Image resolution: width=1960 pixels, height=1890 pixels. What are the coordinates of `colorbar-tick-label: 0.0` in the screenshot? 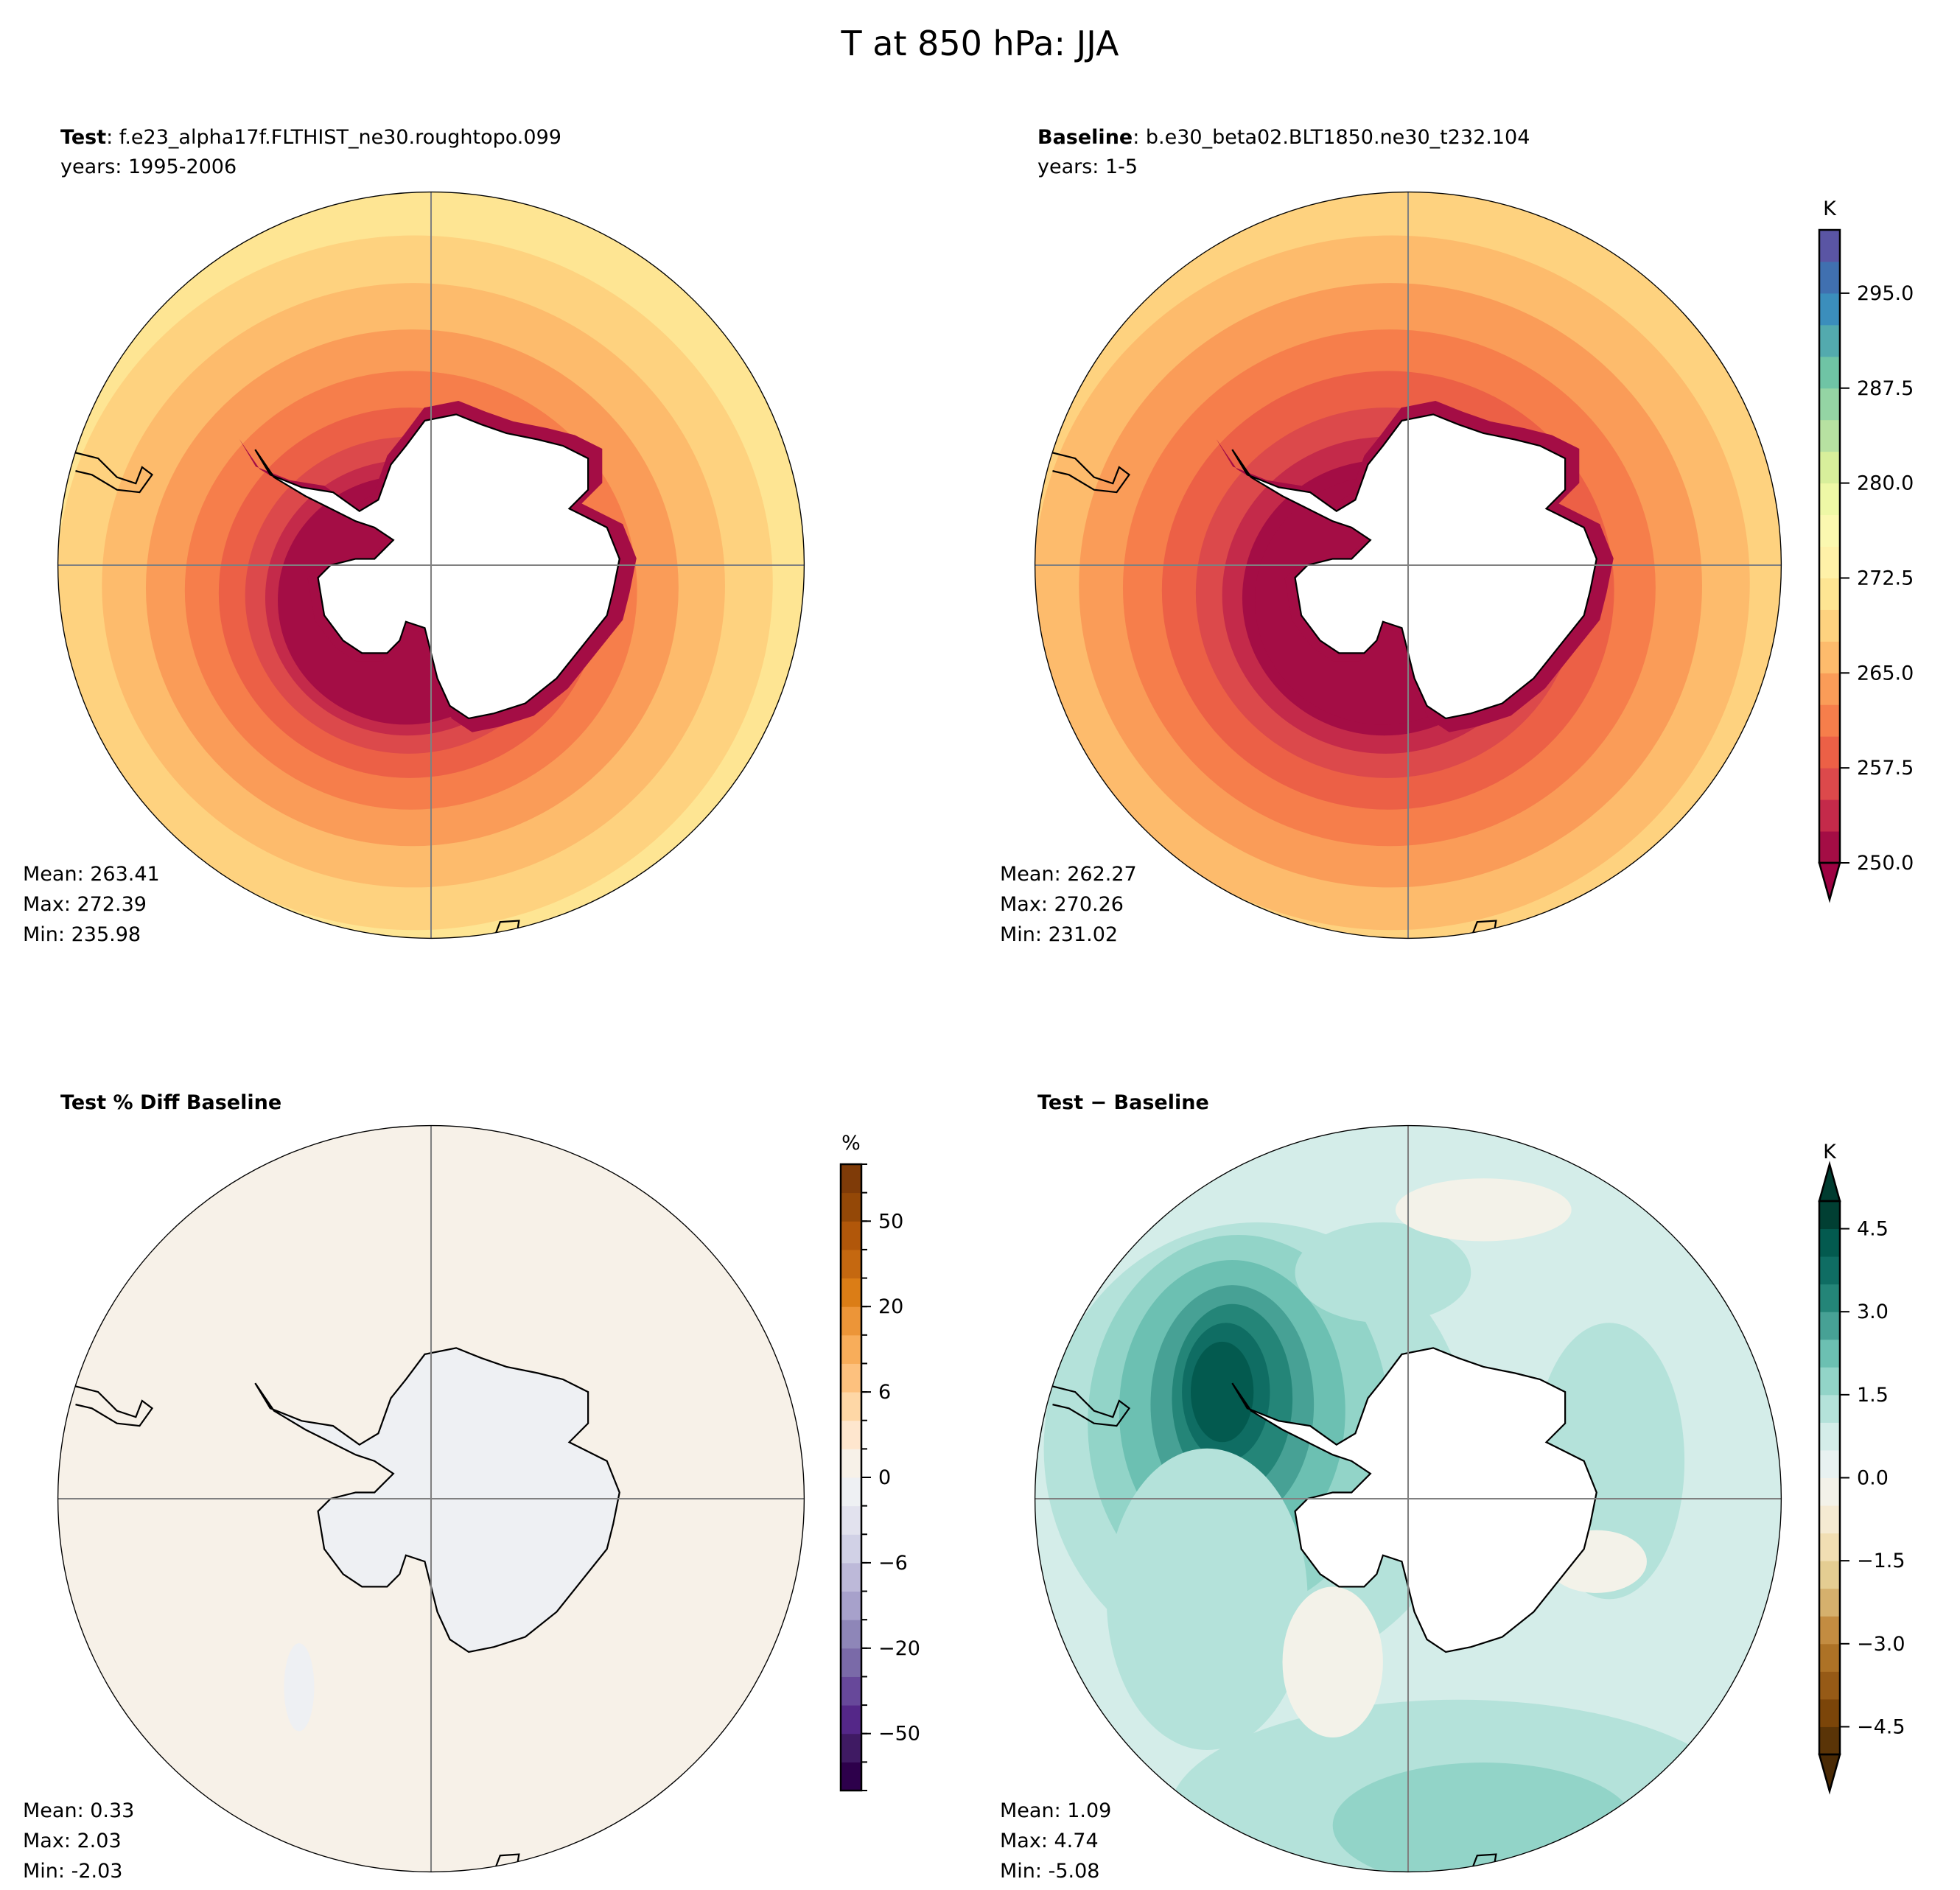 It's located at (1873, 1478).